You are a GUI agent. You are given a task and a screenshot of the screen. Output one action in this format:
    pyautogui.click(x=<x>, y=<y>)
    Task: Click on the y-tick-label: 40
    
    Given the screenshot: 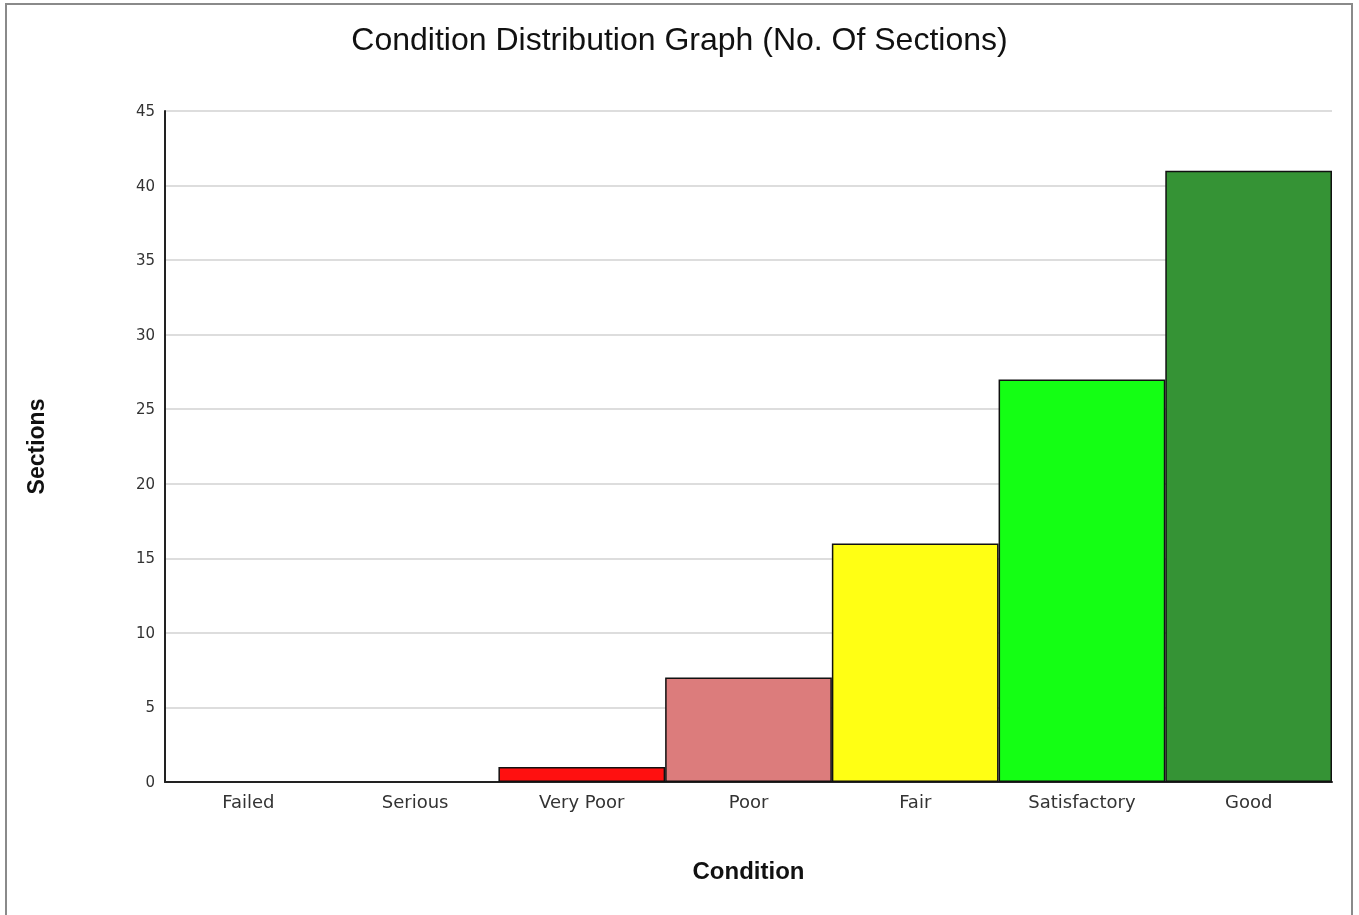 What is the action you would take?
    pyautogui.click(x=145, y=185)
    